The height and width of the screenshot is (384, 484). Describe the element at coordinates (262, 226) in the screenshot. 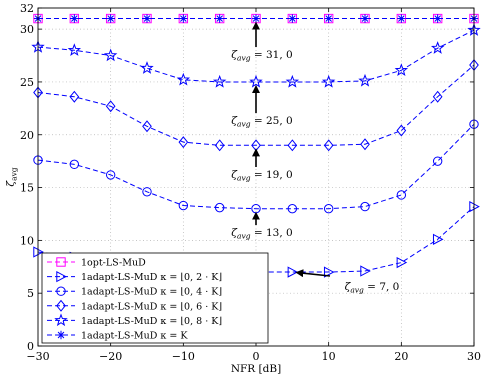

I see `annotation-4: ζavg = 13, 0` at that location.